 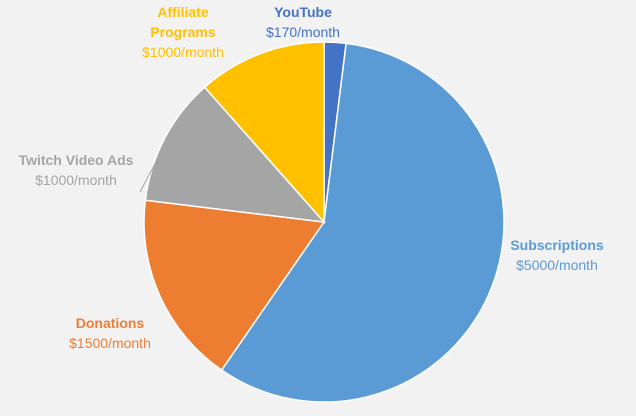 I want to click on label-youtube-name: YouTube, so click(x=303, y=12).